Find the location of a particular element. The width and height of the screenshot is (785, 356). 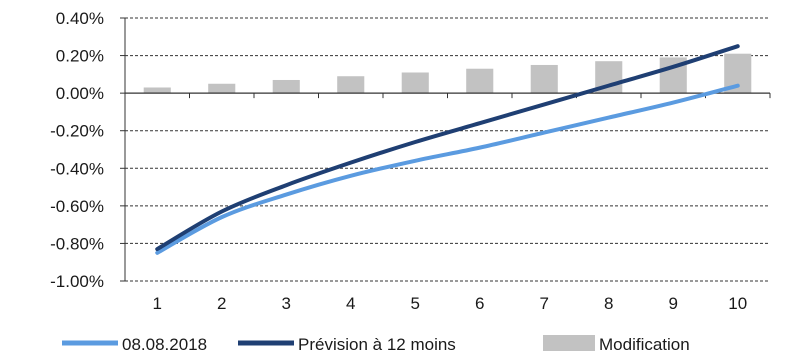

y-tick-label: -0.60% is located at coordinates (77, 206).